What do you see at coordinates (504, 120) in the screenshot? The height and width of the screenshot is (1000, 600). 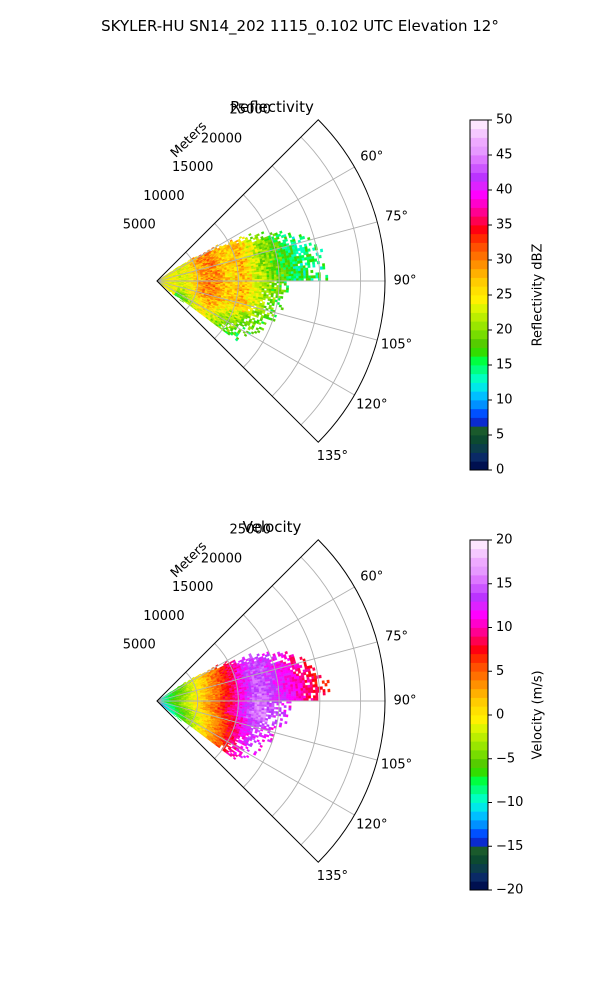 I see `colorbar-tick-label: 50` at bounding box center [504, 120].